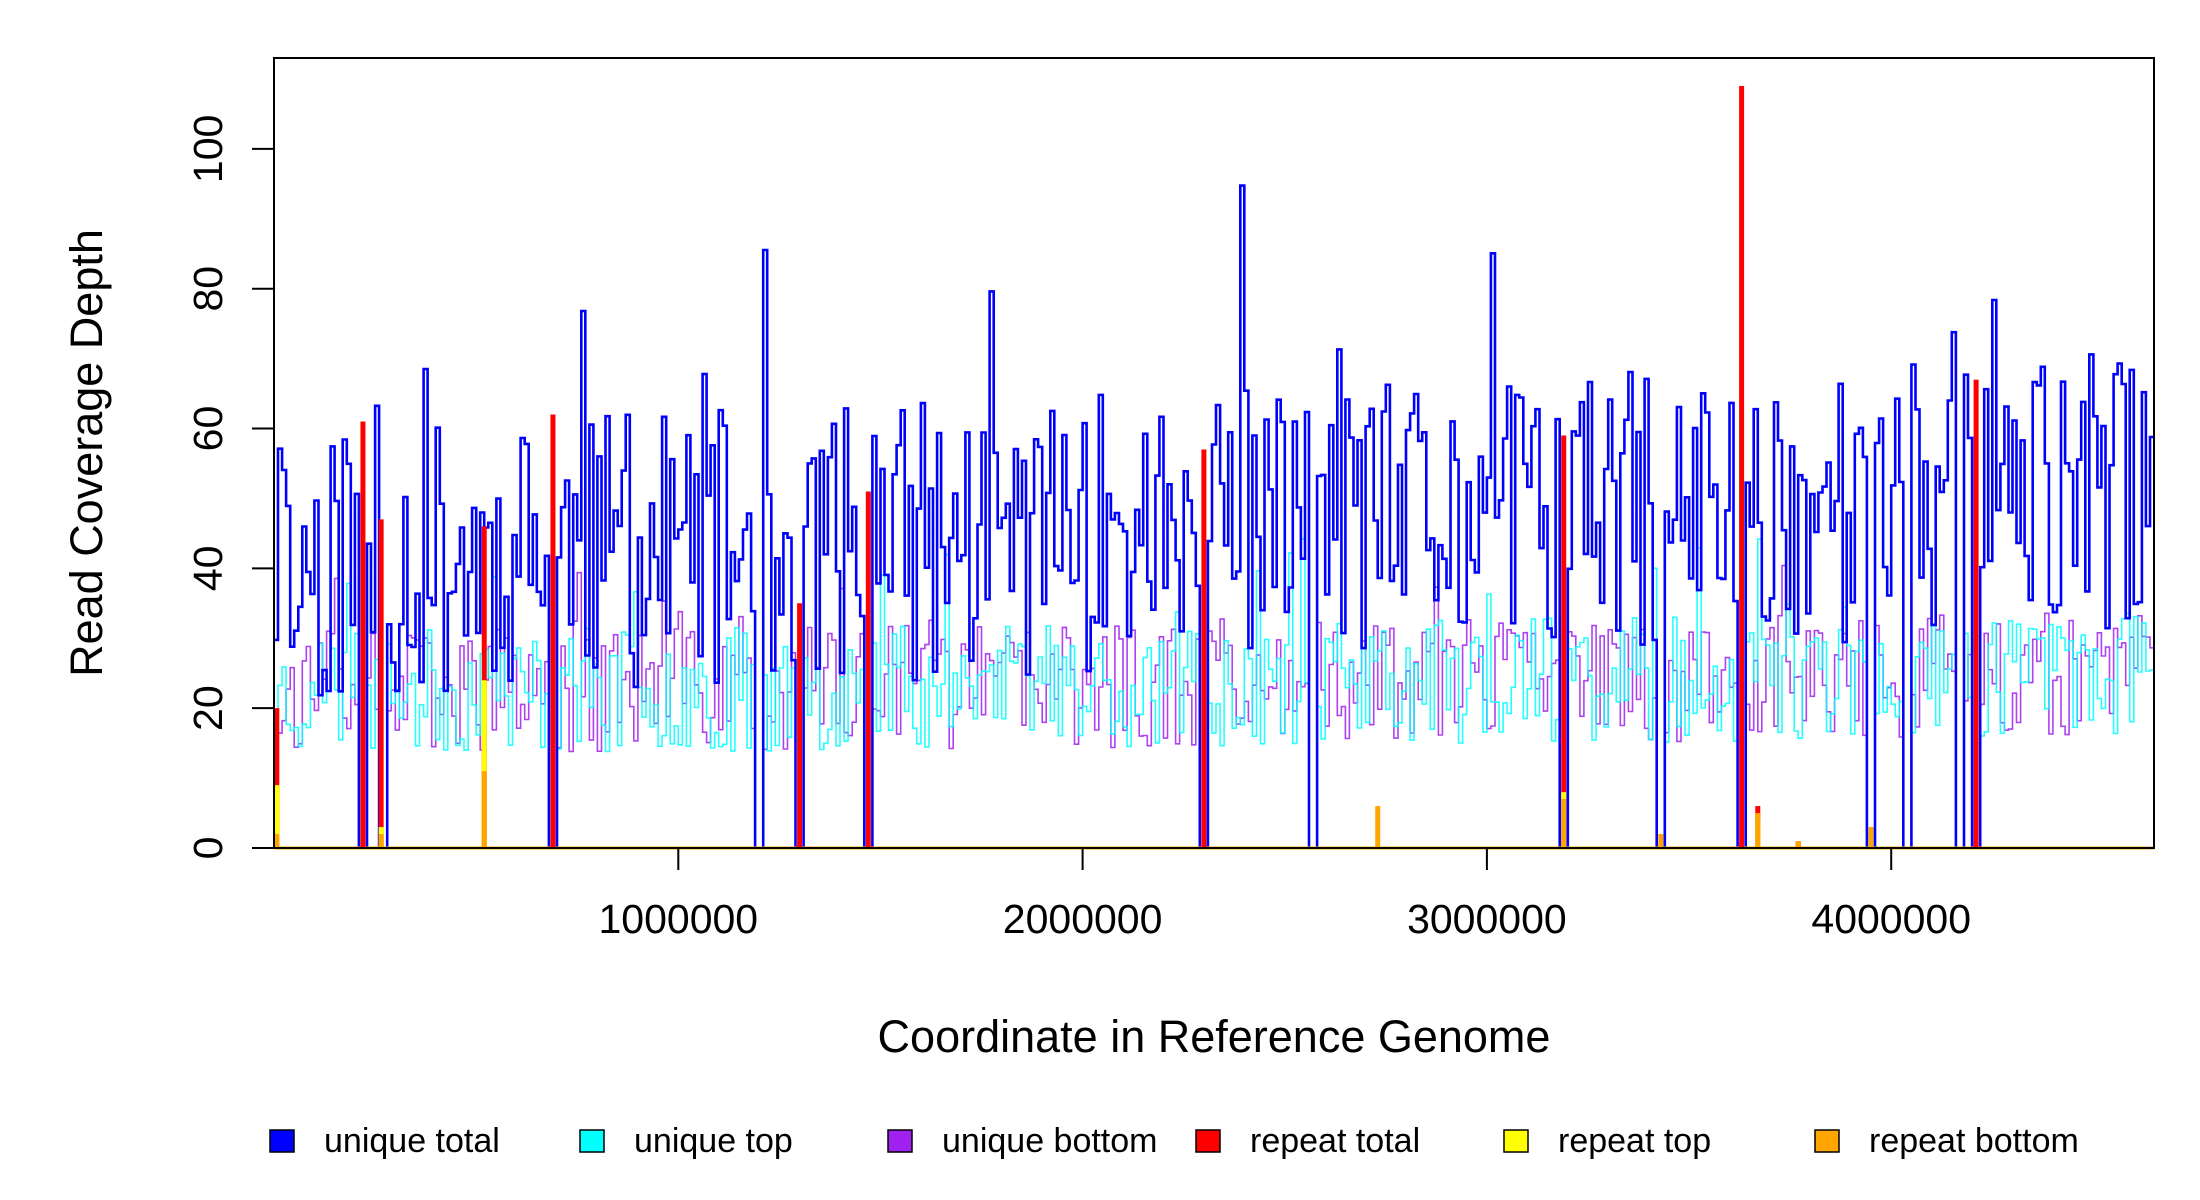 The image size is (2200, 1200). I want to click on x-tick-label: 2000000, so click(1083, 919).